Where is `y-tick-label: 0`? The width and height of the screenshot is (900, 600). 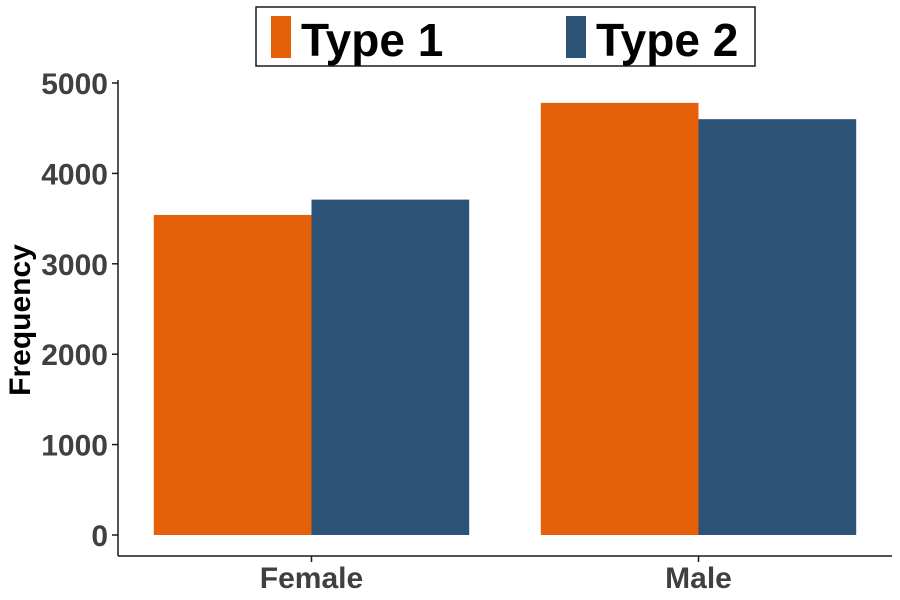 y-tick-label: 0 is located at coordinates (99, 536).